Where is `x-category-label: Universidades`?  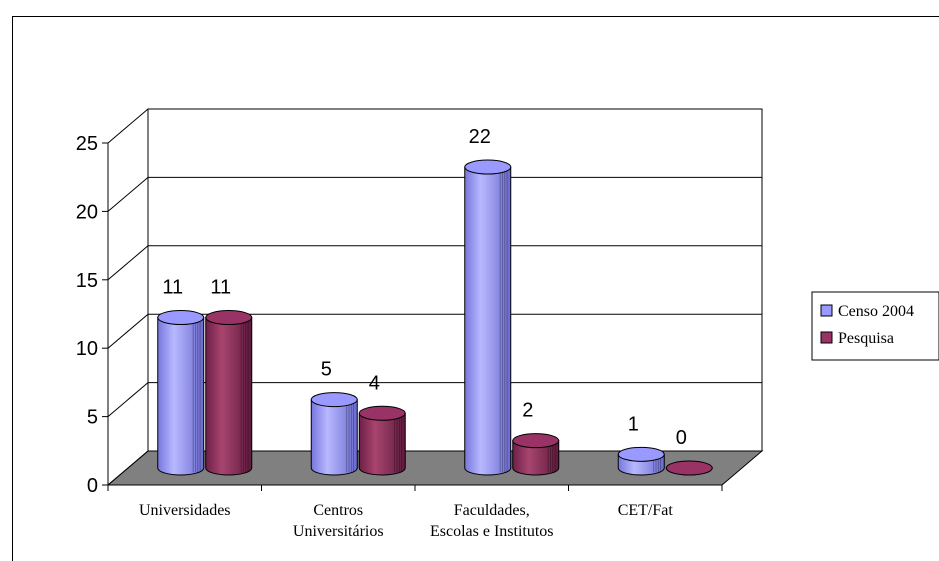 x-category-label: Universidades is located at coordinates (185, 510).